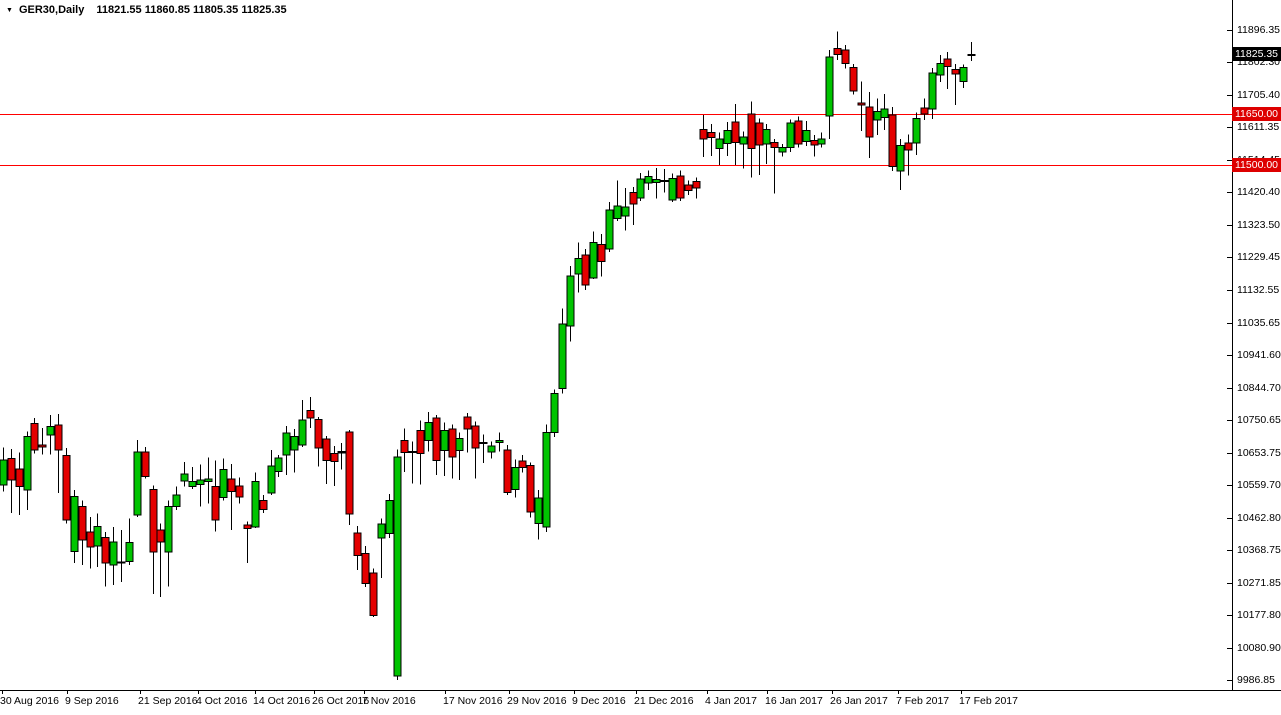 The width and height of the screenshot is (1281, 715). Describe the element at coordinates (664, 701) in the screenshot. I see `date-tick-label: 21 Dec 2016` at that location.